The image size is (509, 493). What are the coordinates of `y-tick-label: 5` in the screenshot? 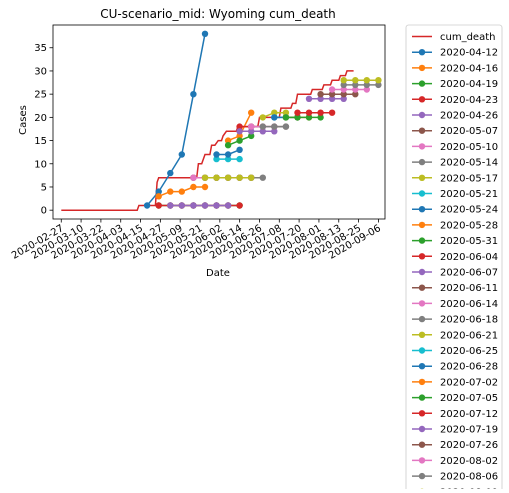 It's located at (44, 187).